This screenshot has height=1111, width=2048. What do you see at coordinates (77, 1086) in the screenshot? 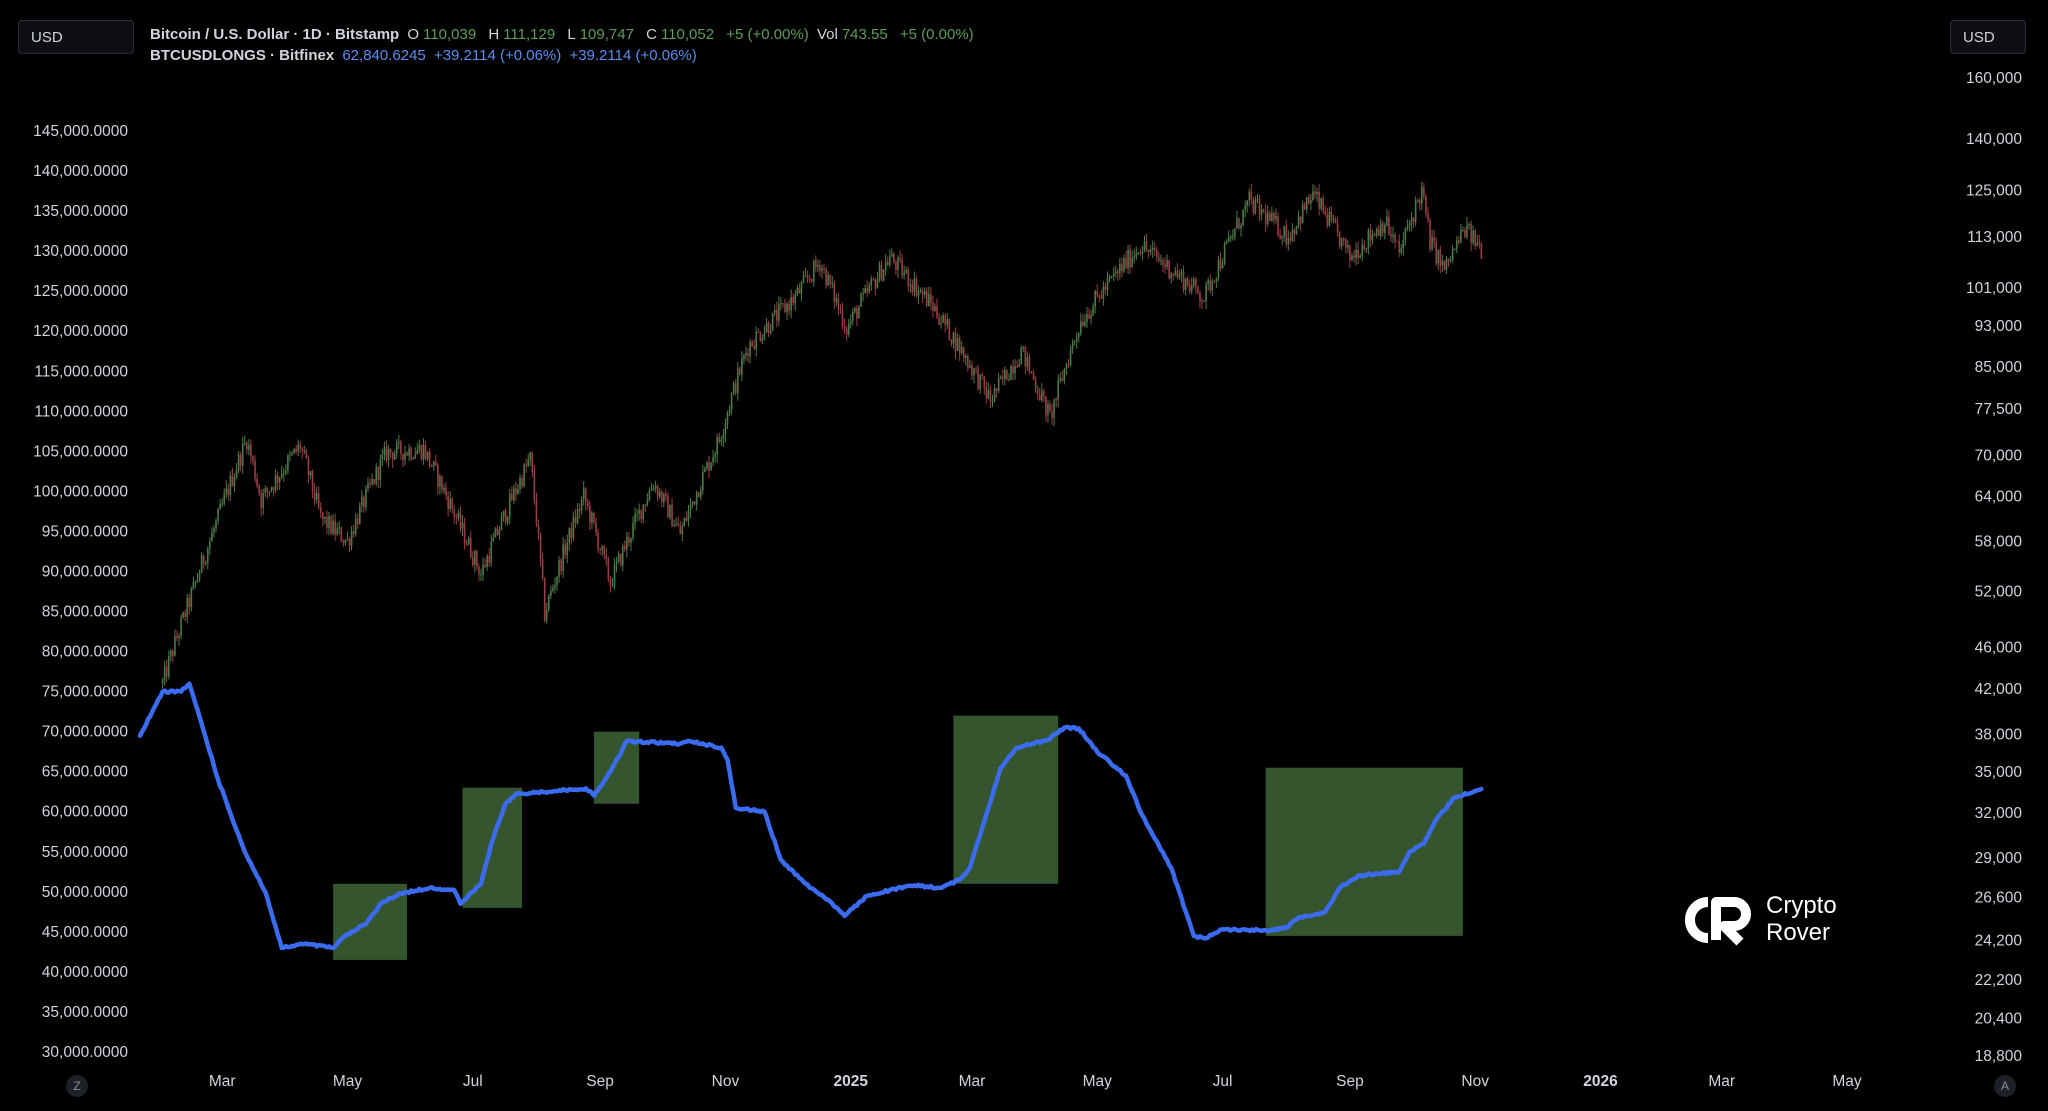
I see `timezone-button: Z` at bounding box center [77, 1086].